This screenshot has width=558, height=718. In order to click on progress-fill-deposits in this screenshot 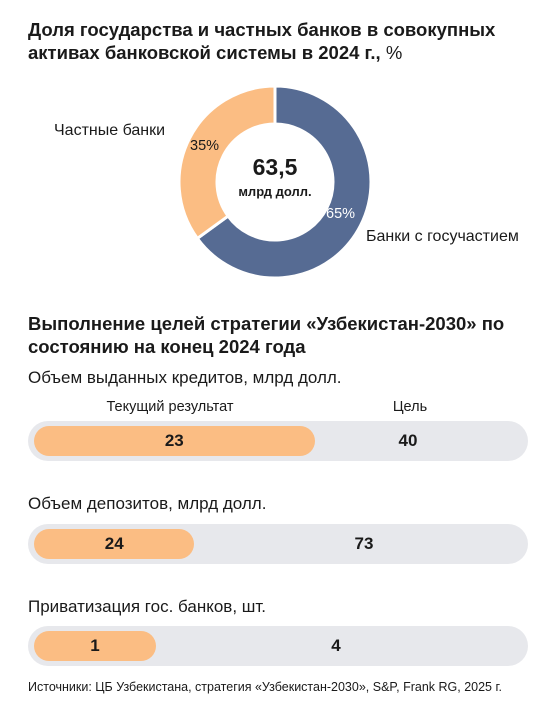, I will do `click(114, 544)`.